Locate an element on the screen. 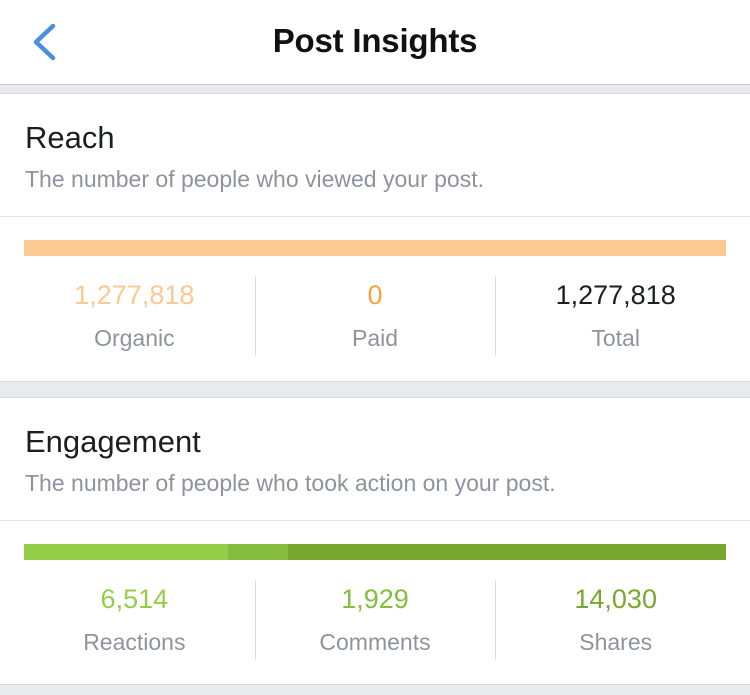  stat-comments-value: 1,929 is located at coordinates (375, 599).